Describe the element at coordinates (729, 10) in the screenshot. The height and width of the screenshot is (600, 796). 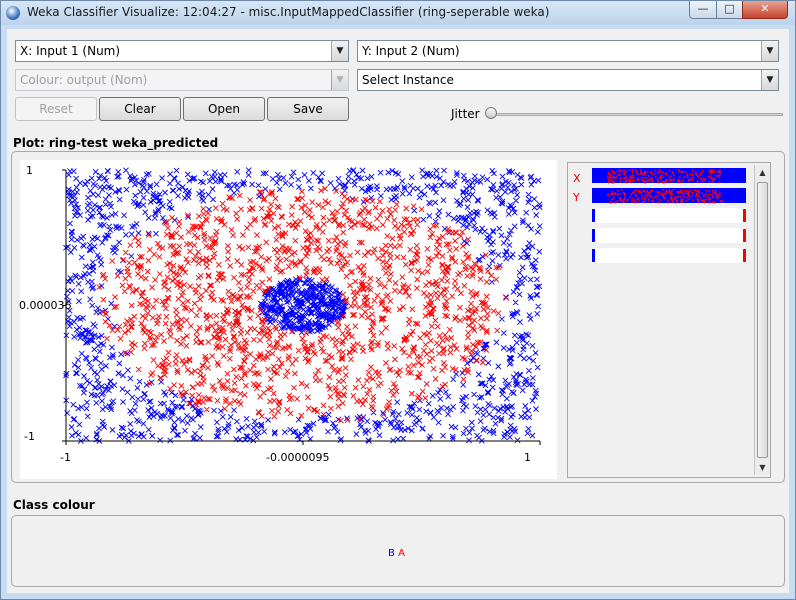
I see `maximize-button: □` at that location.